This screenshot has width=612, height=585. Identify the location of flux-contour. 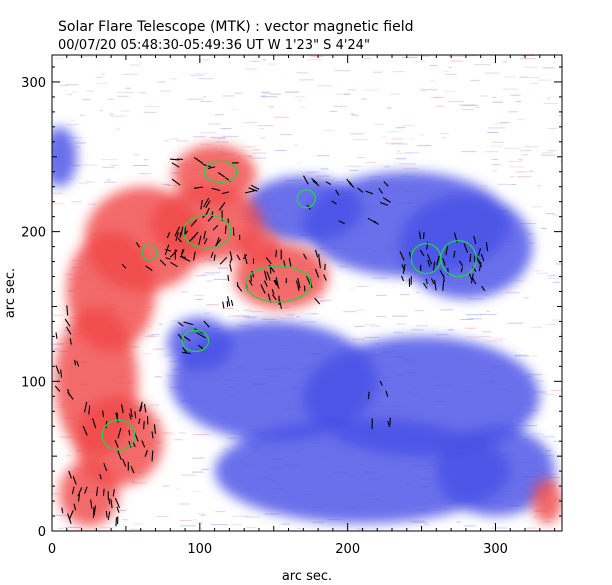
(149, 252).